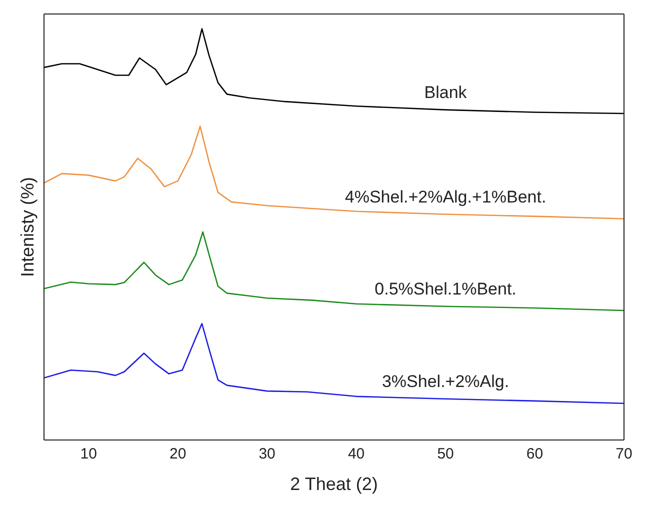 The image size is (645, 508). Describe the element at coordinates (27, 227) in the screenshot. I see `y-axis-title: Intenisty (%)` at that location.